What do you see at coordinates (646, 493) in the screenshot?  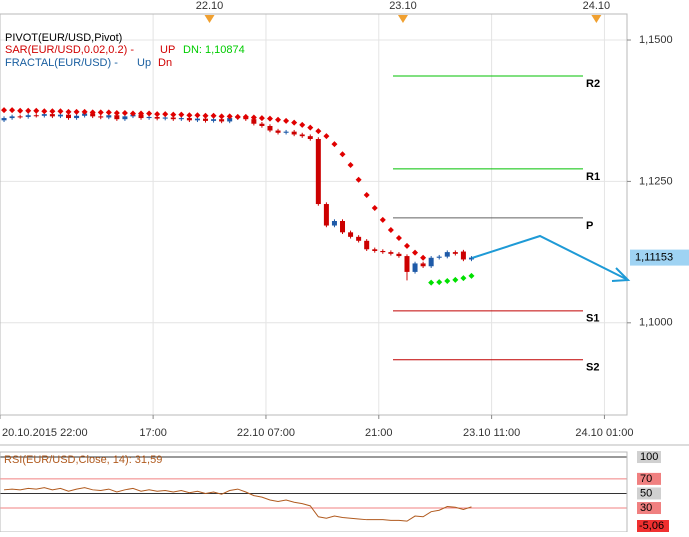 I see `rsi-tick-label: 50` at bounding box center [646, 493].